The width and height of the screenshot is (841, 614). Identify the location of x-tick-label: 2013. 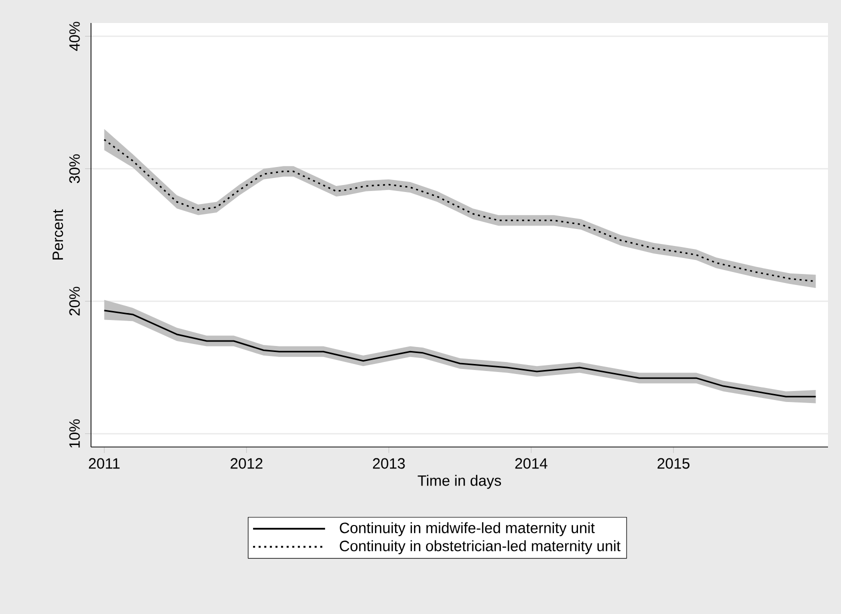
(388, 463).